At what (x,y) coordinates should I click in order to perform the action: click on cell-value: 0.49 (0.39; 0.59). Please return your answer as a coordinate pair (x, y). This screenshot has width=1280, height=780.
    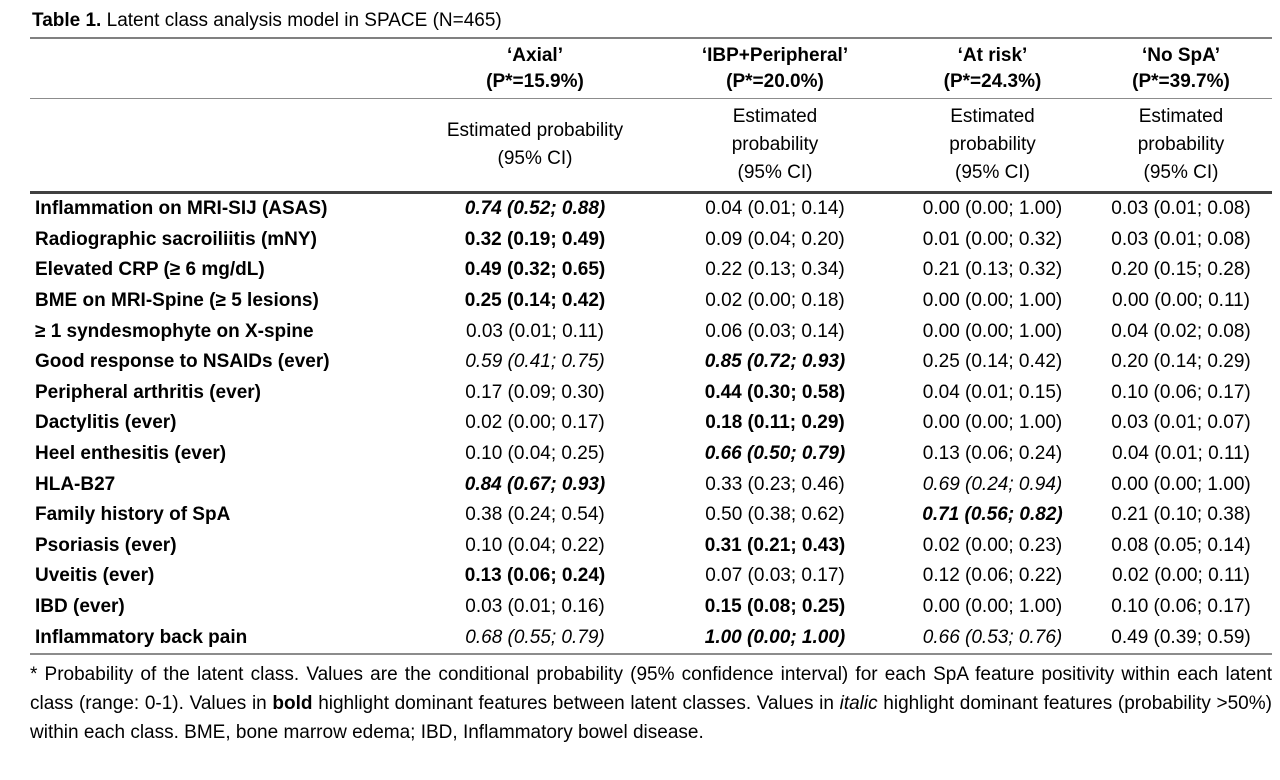
    Looking at the image, I should click on (1181, 637).